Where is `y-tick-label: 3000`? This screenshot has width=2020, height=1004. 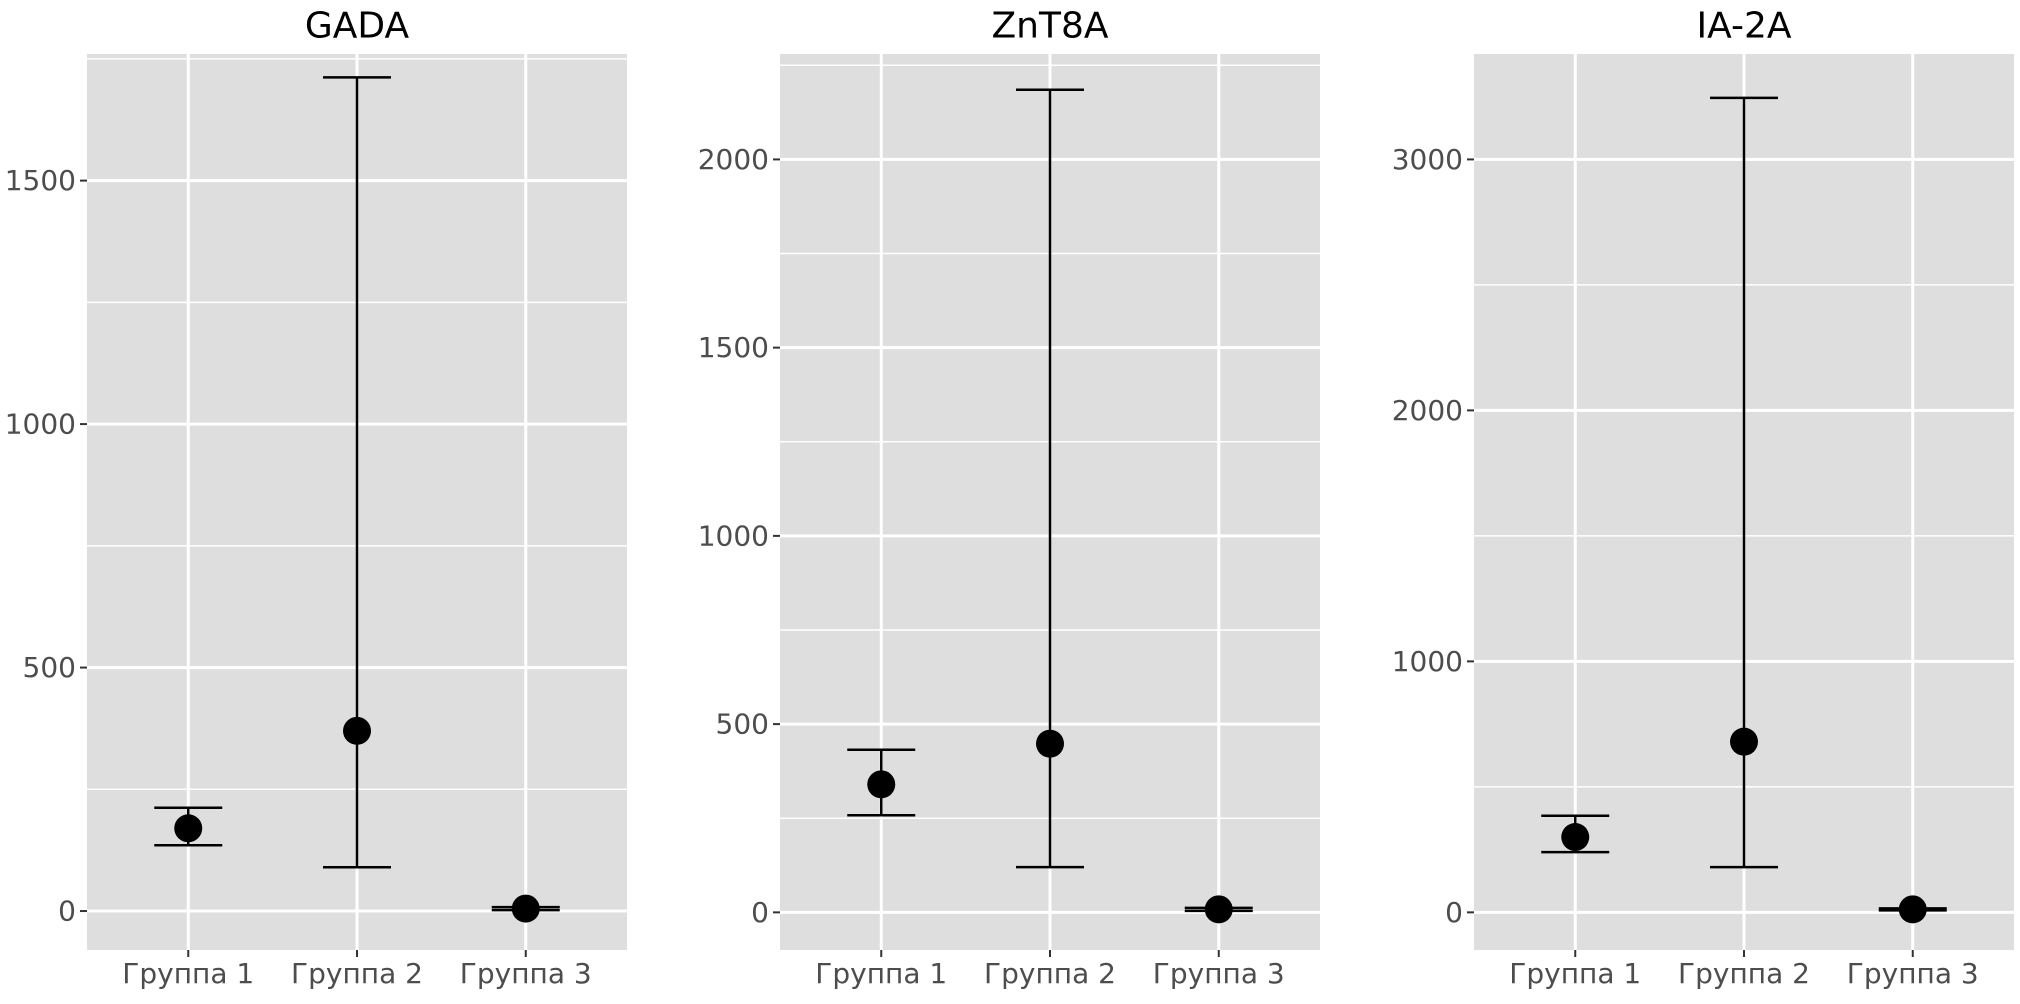
y-tick-label: 3000 is located at coordinates (1427, 159).